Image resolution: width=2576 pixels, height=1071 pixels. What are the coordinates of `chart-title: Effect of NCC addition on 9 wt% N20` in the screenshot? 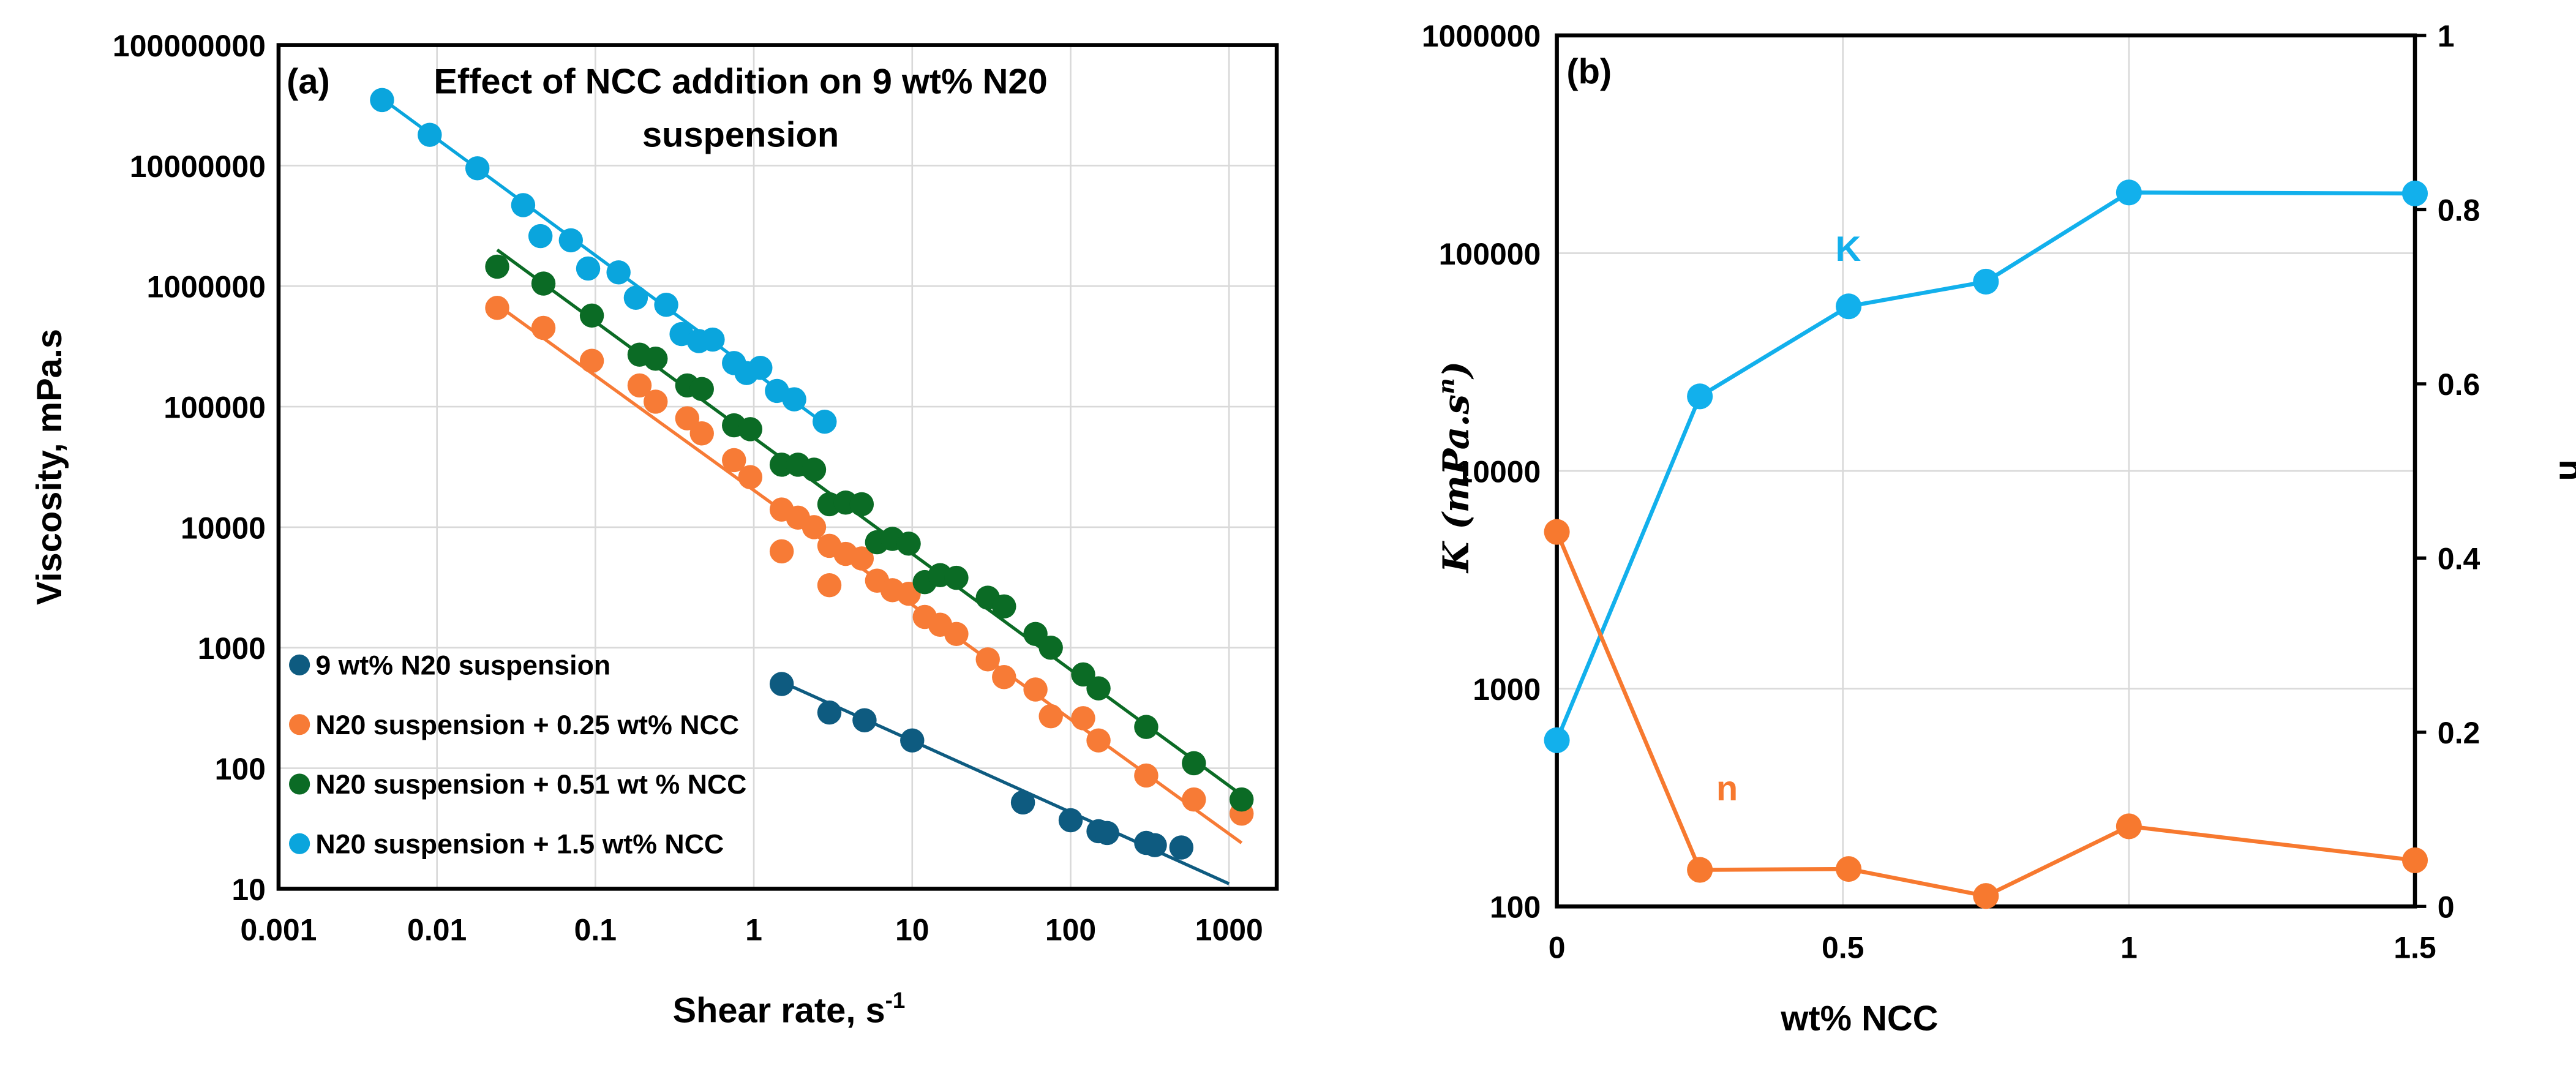 It's located at (740, 81).